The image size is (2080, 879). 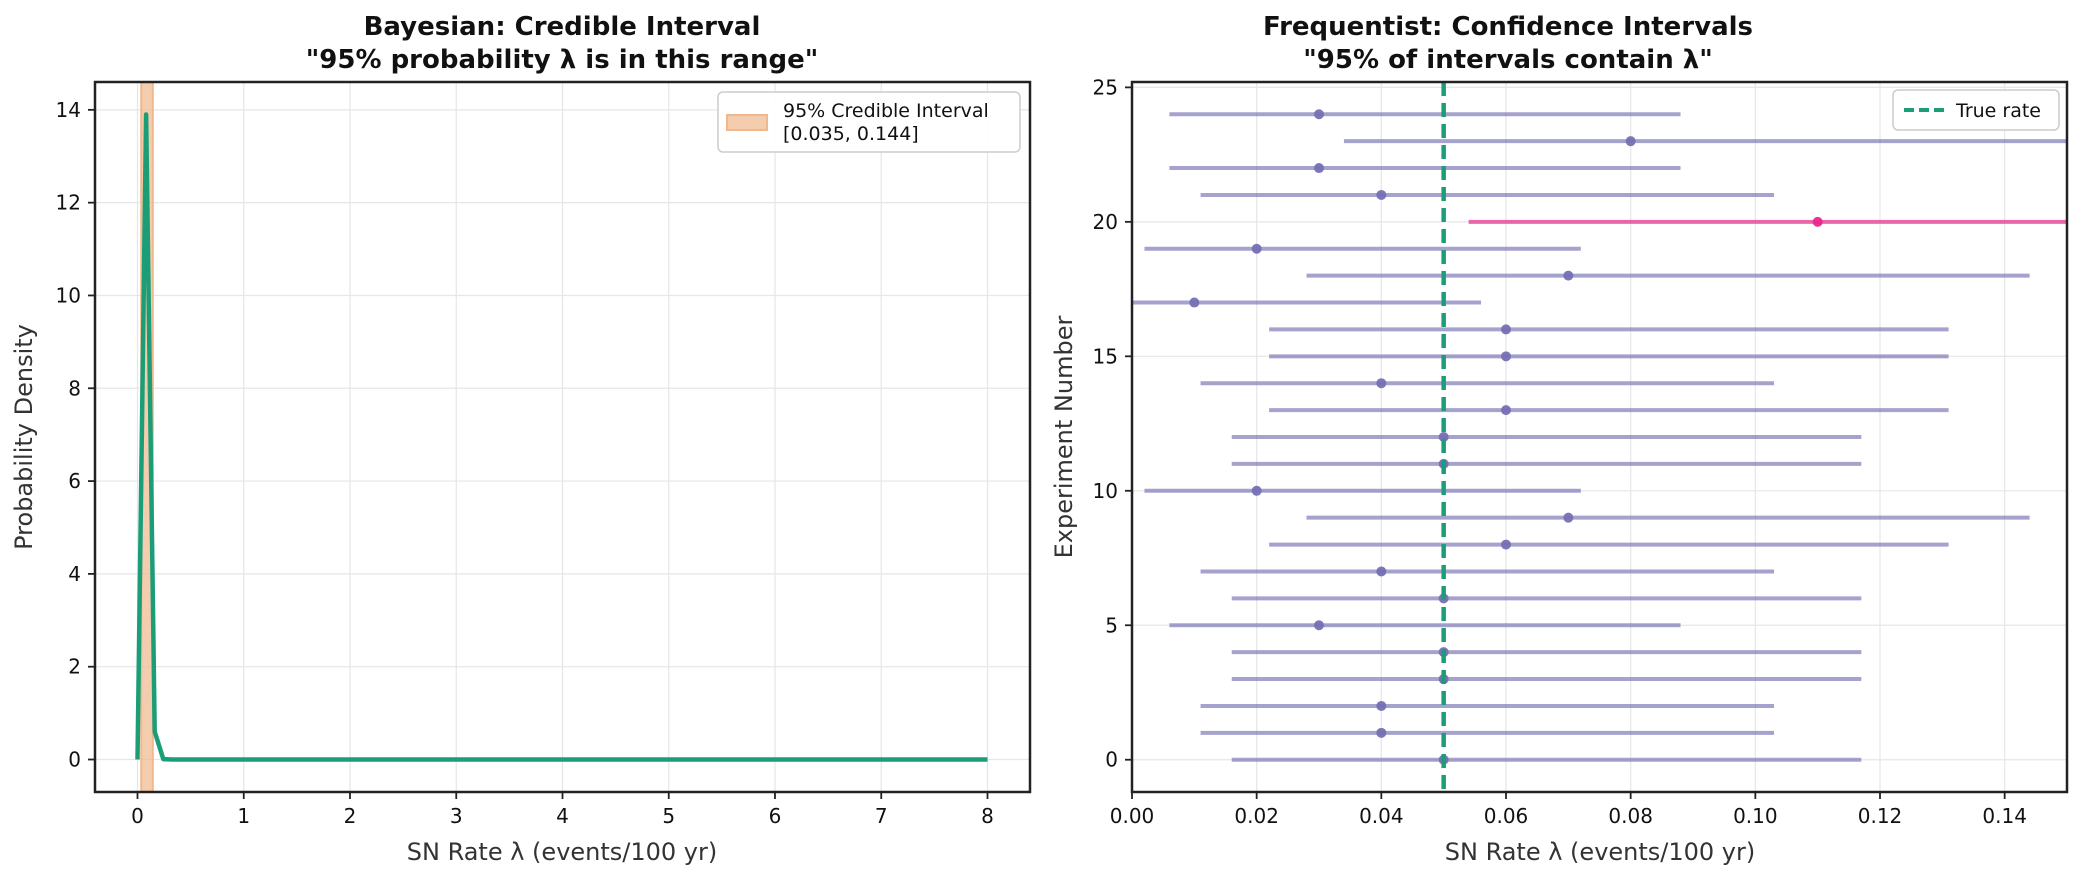 What do you see at coordinates (775, 816) in the screenshot?
I see `left-x-tick-label: 6` at bounding box center [775, 816].